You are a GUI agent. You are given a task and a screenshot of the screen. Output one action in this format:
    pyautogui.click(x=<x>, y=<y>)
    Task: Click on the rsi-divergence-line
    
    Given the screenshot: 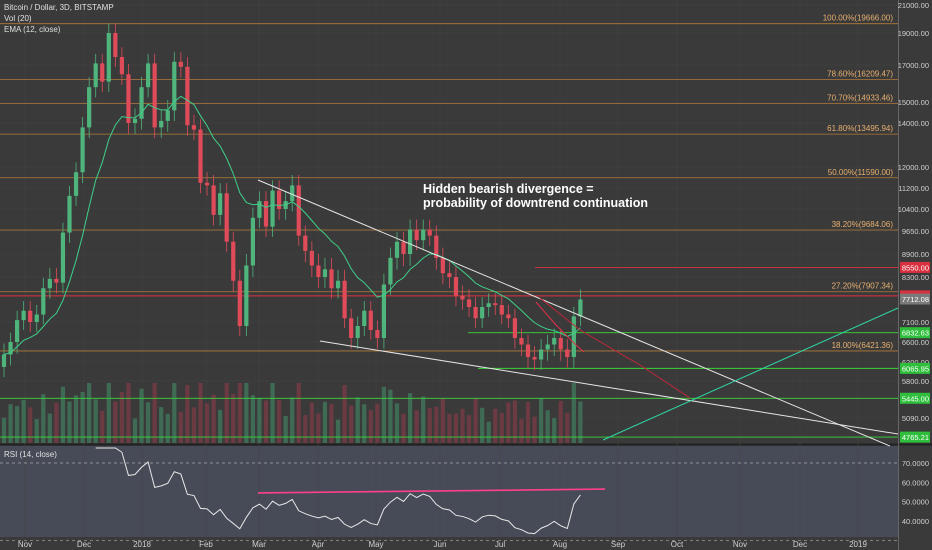 What is the action you would take?
    pyautogui.click(x=431, y=491)
    